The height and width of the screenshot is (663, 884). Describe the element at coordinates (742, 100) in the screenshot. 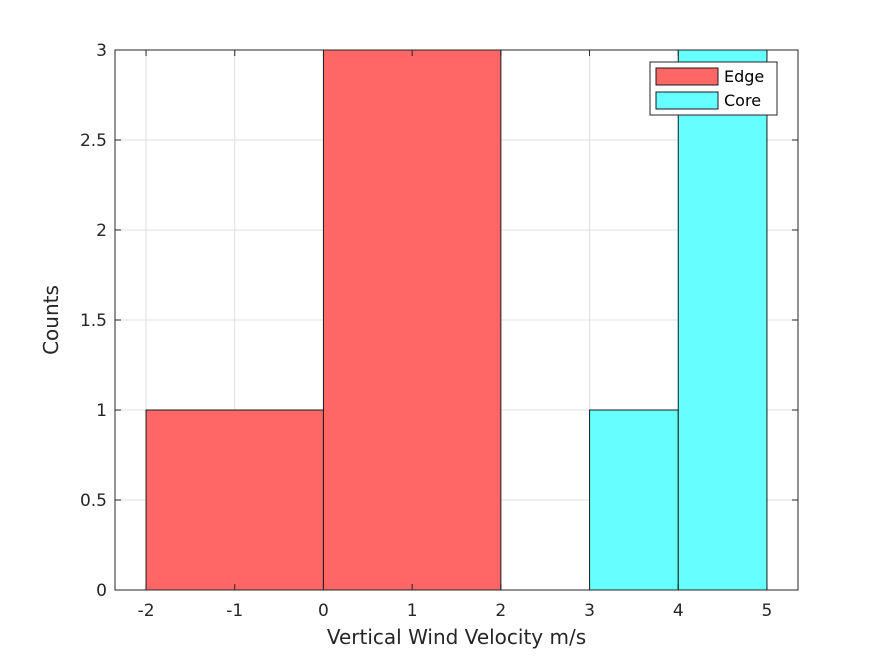

I see `legend-label-core: Core` at that location.